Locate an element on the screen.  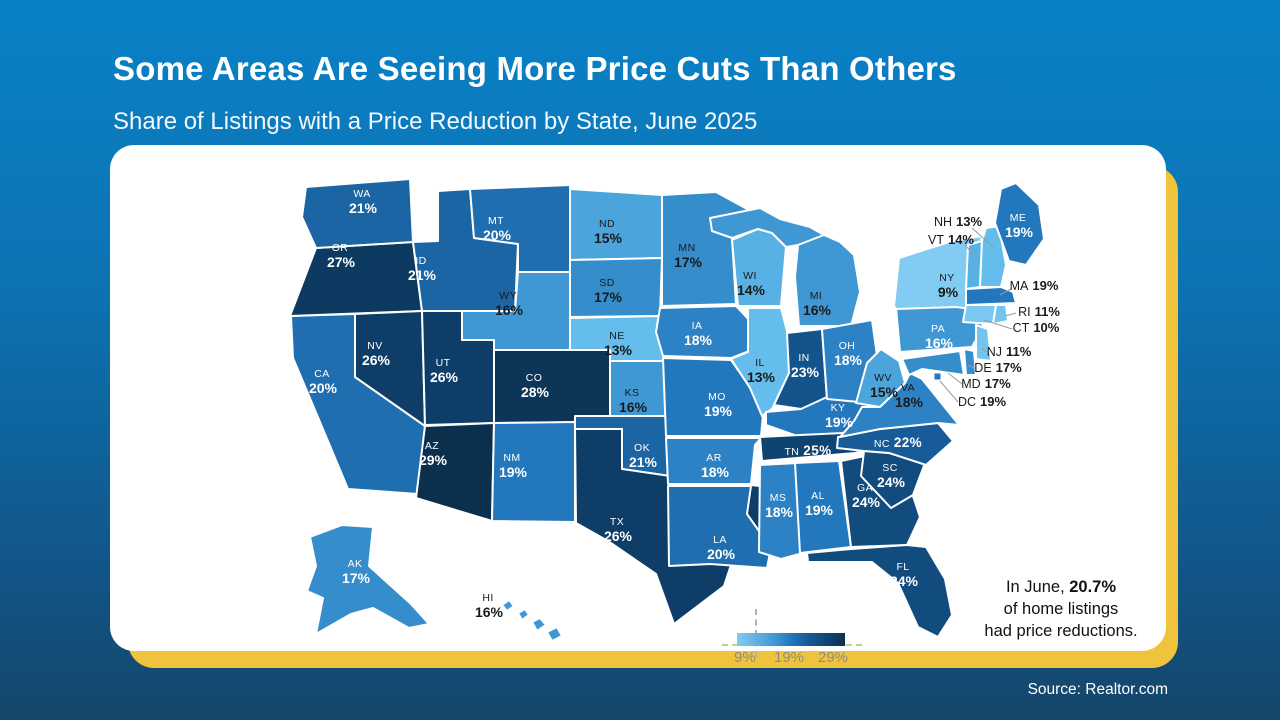
leader-line-ri is located at coordinates (1010, 314).